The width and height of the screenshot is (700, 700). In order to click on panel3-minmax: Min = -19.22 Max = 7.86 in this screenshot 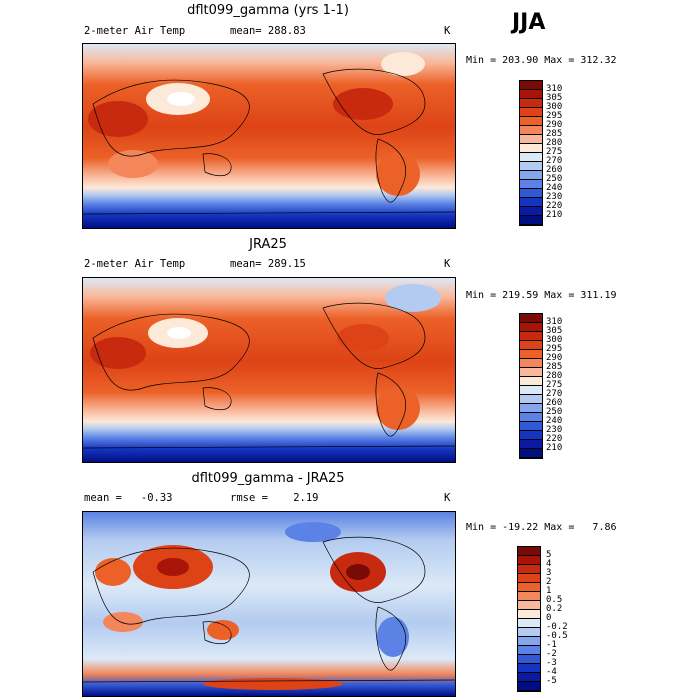, I will do `click(541, 527)`.